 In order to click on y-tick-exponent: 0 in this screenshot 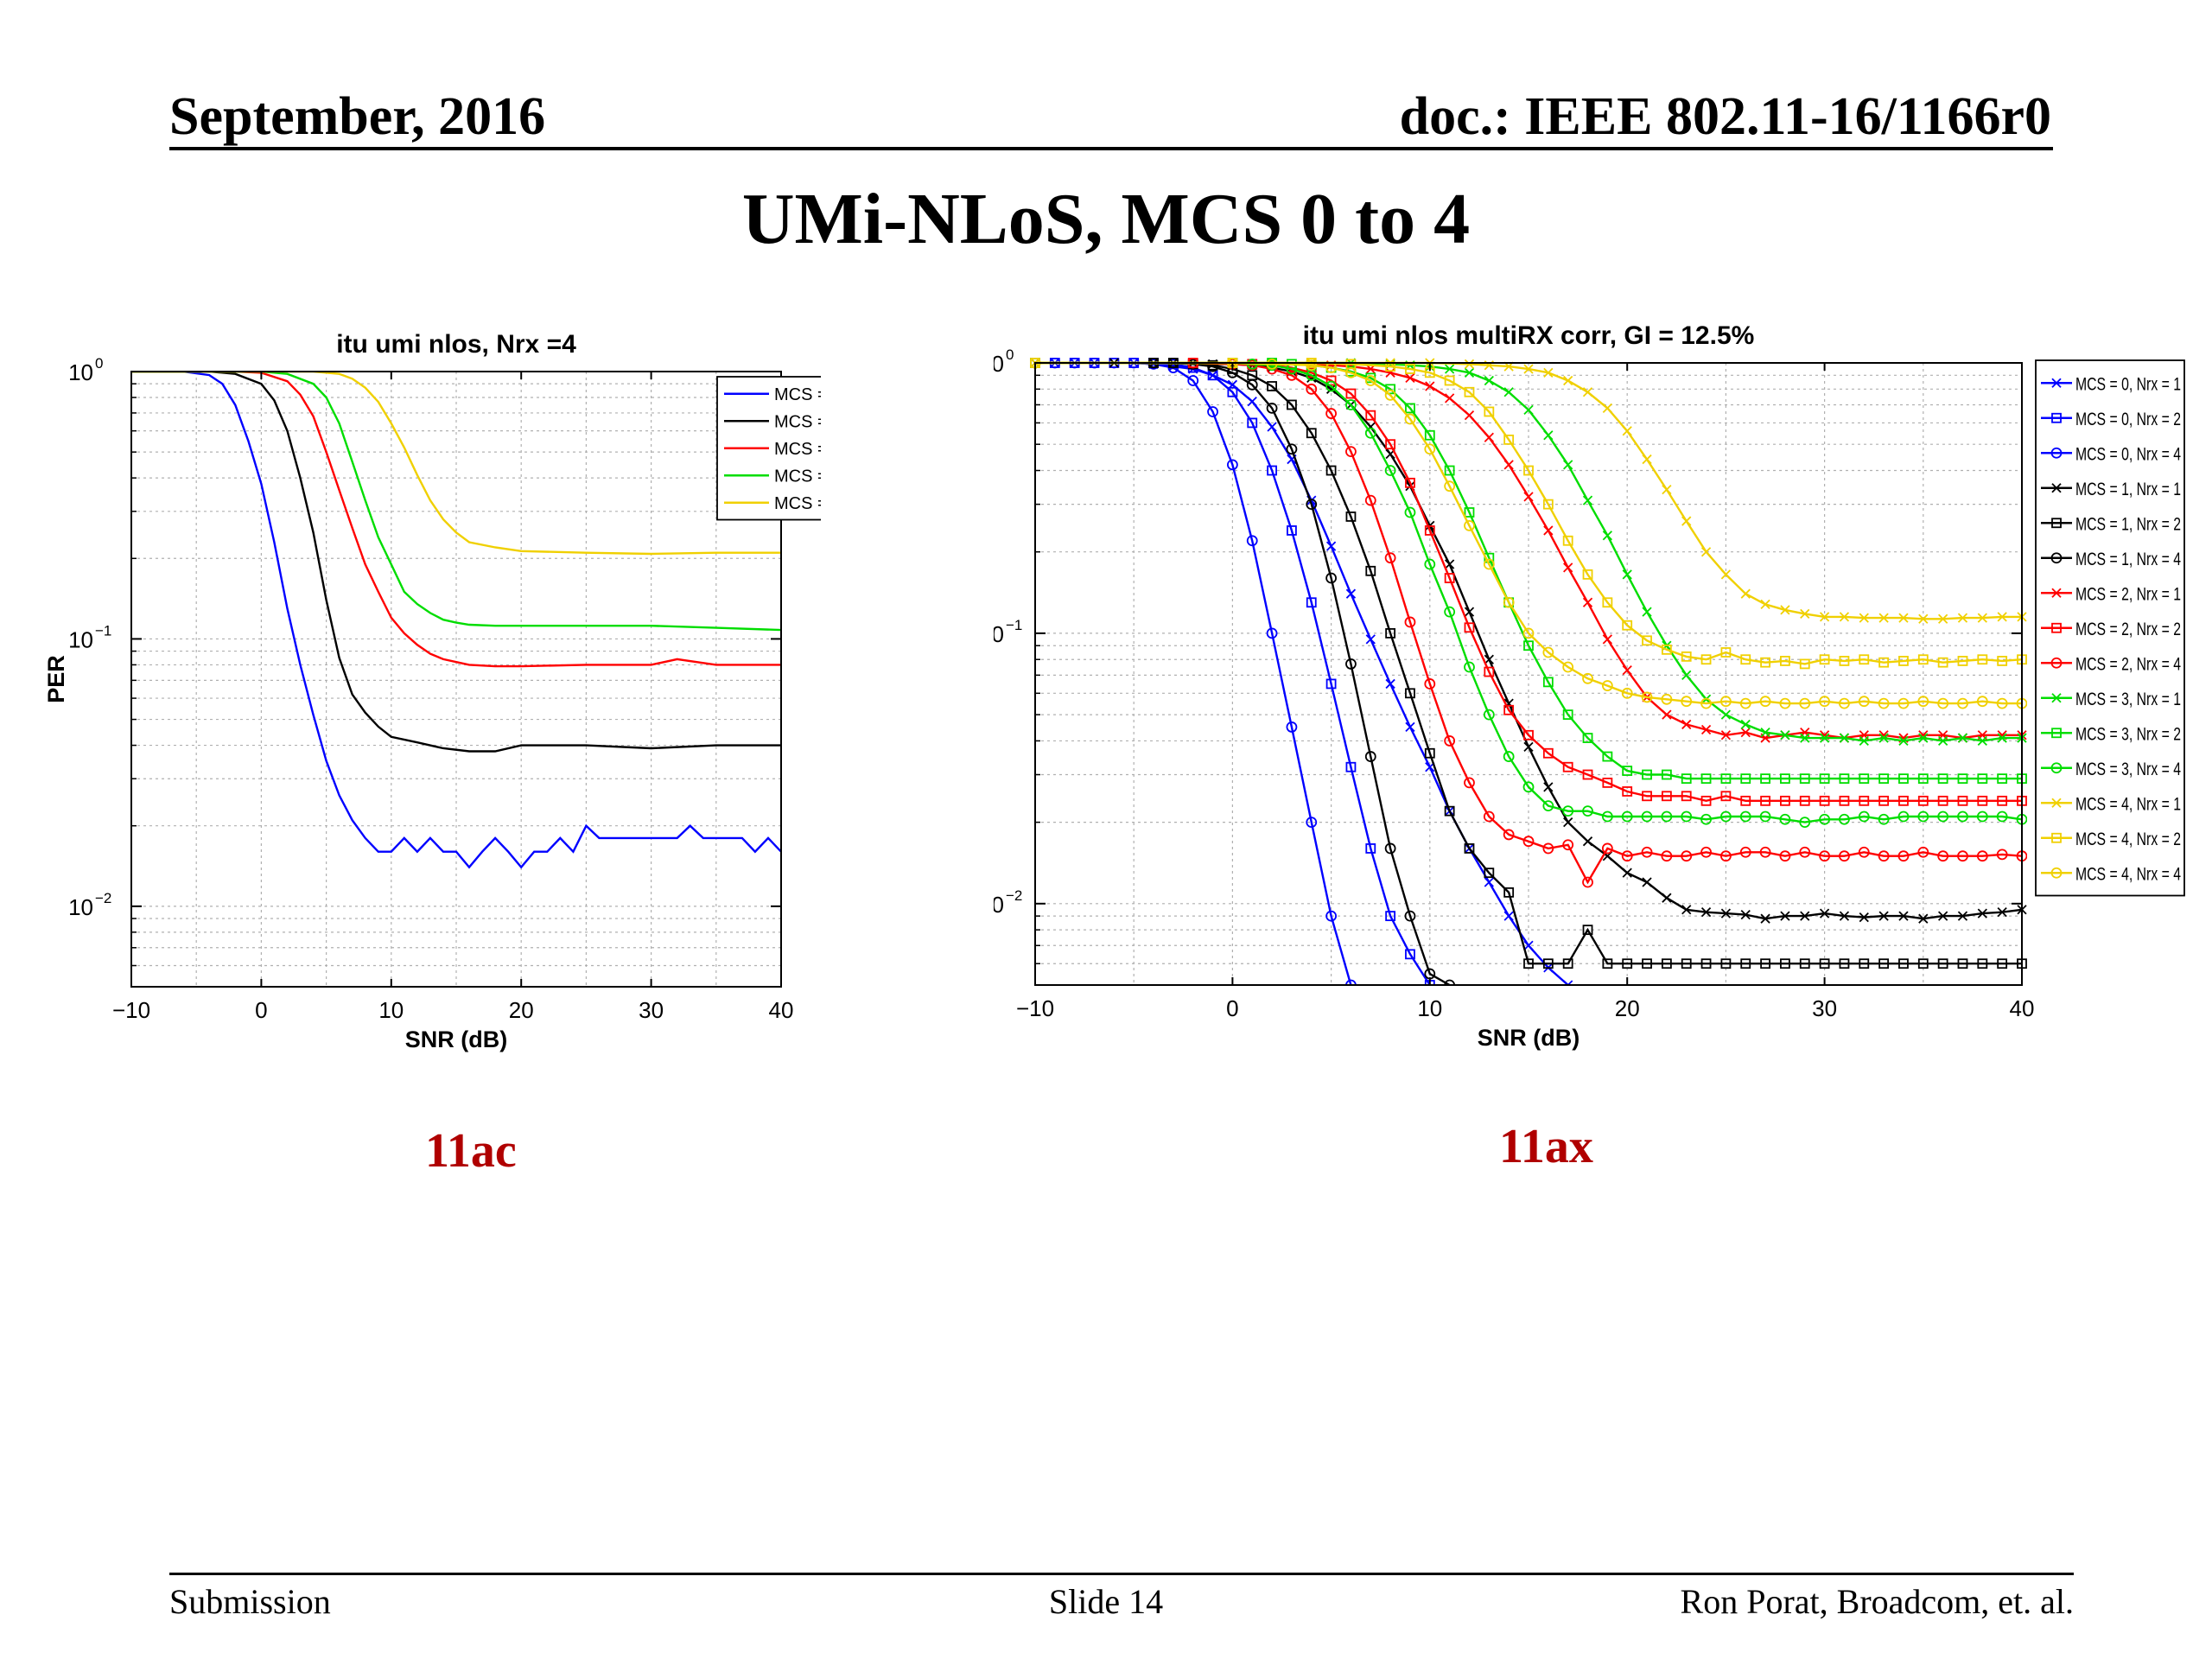, I will do `click(99, 363)`.